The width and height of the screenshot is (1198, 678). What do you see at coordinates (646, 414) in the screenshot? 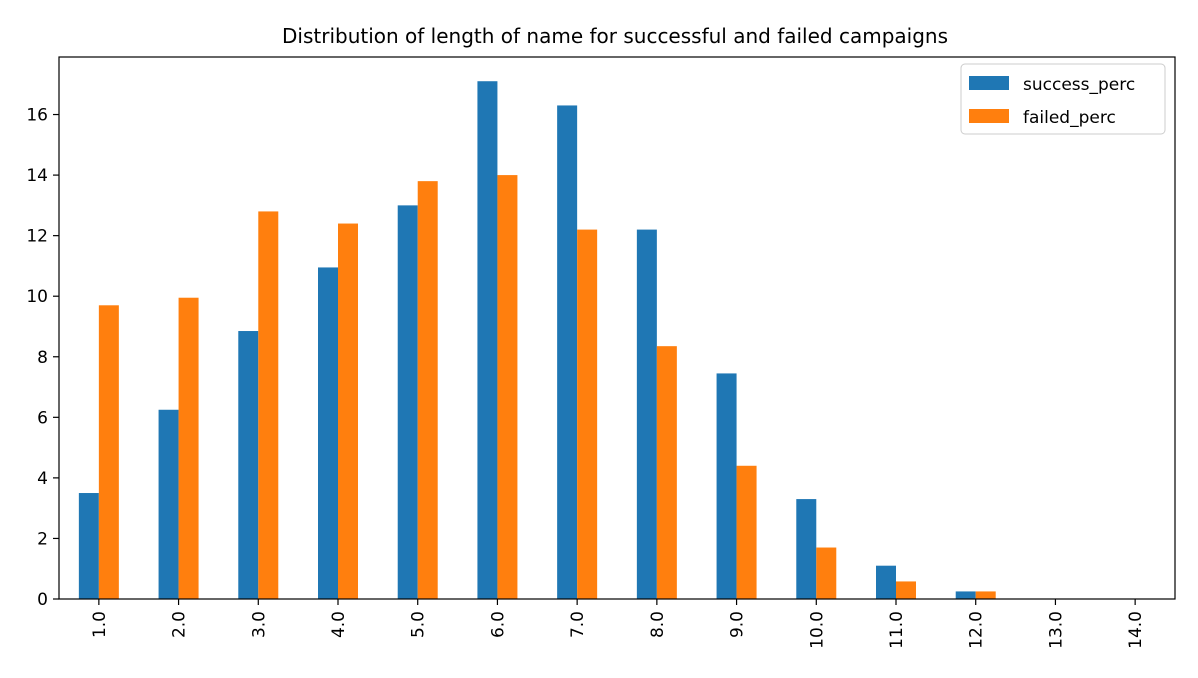
I see `bar-success_perc-8.0` at bounding box center [646, 414].